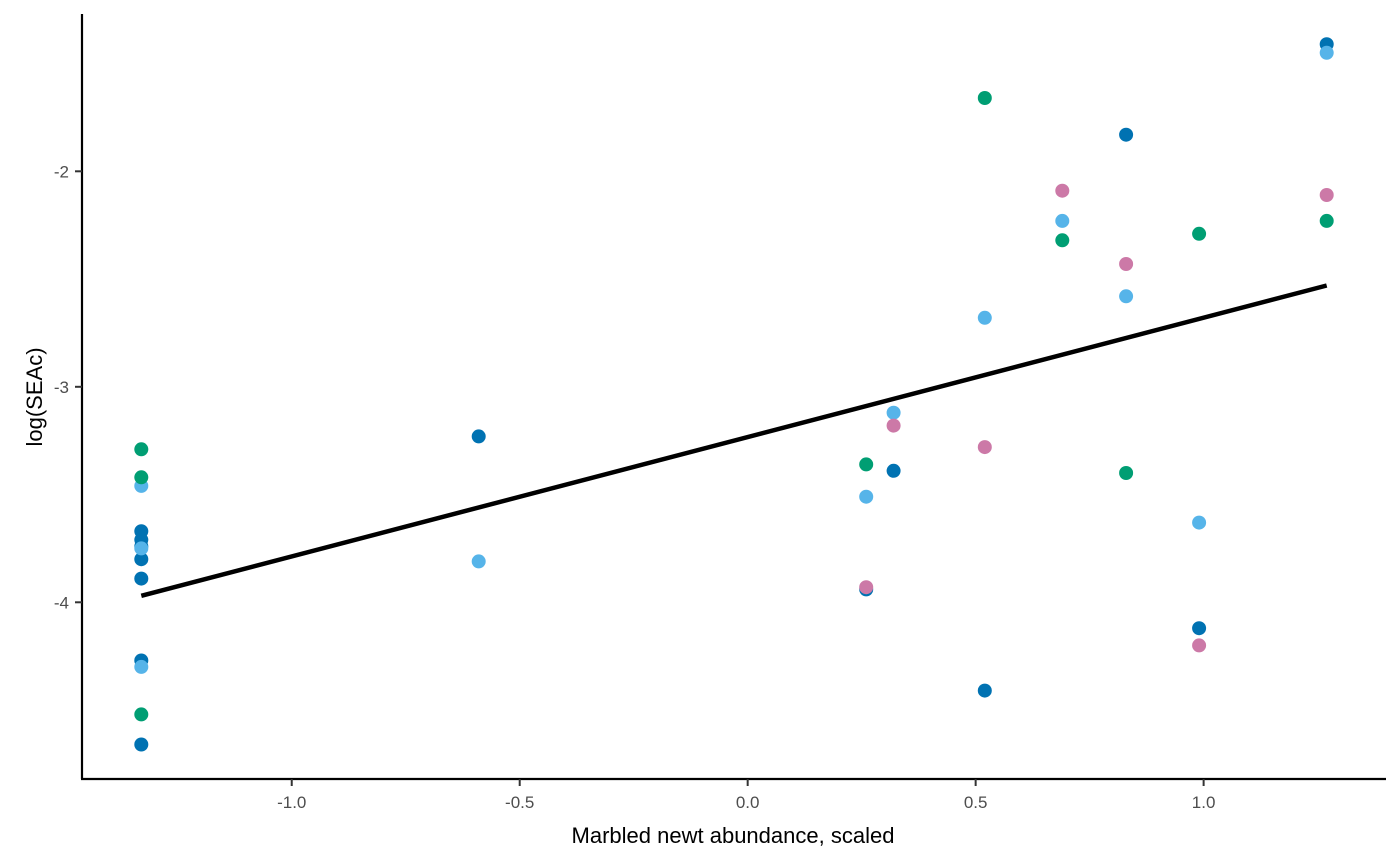 This screenshot has width=1400, height=865. I want to click on y-axis-title: log(SEAc), so click(34, 396).